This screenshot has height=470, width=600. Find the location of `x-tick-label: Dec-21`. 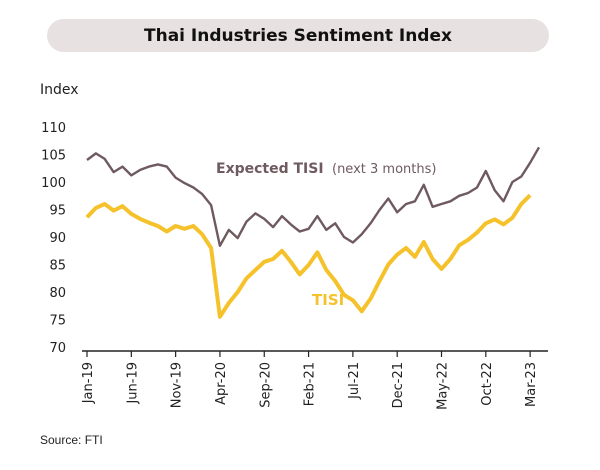

x-tick-label: Dec-21 is located at coordinates (398, 385).